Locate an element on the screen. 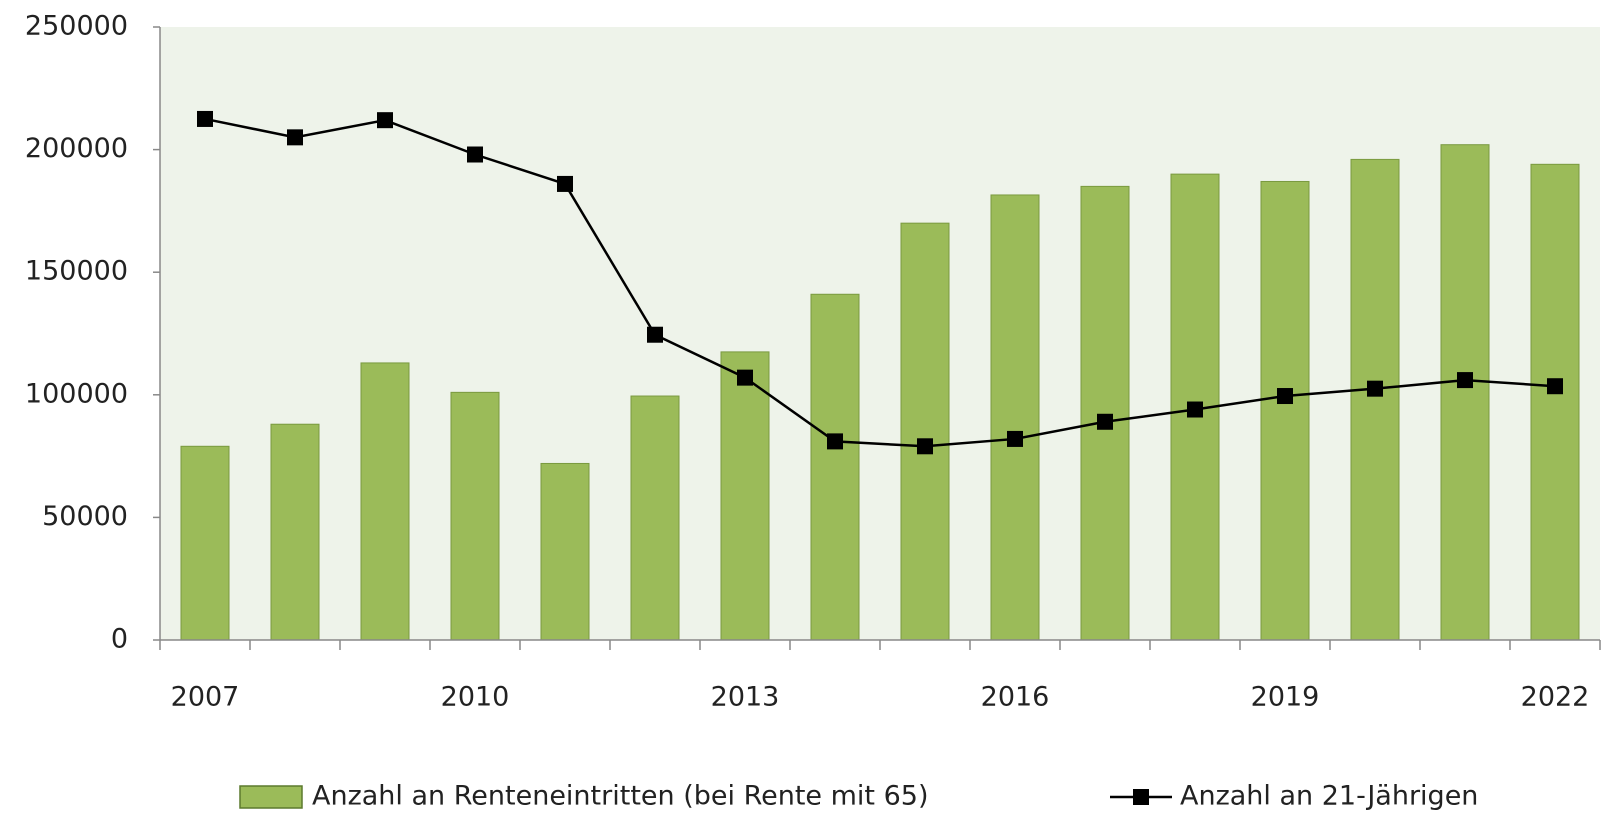  y-tick-label: 250000 is located at coordinates (76, 26).